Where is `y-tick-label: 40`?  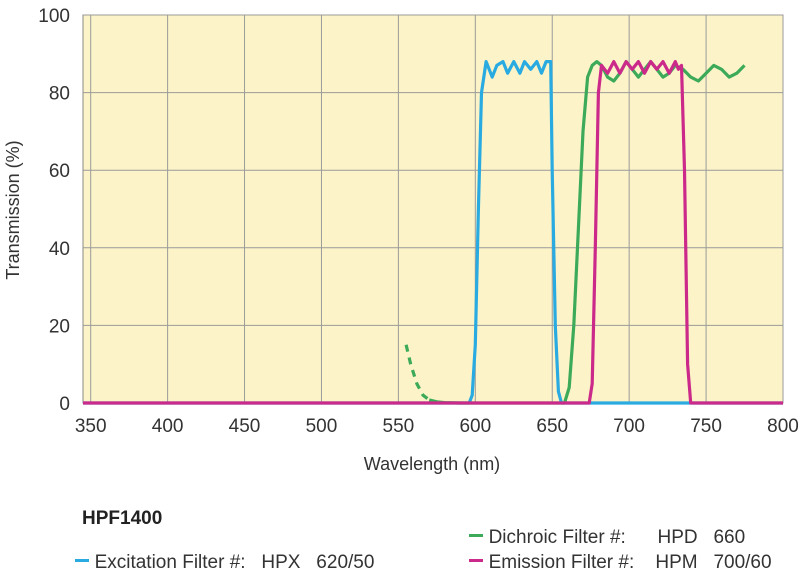
y-tick-label: 40 is located at coordinates (59, 249).